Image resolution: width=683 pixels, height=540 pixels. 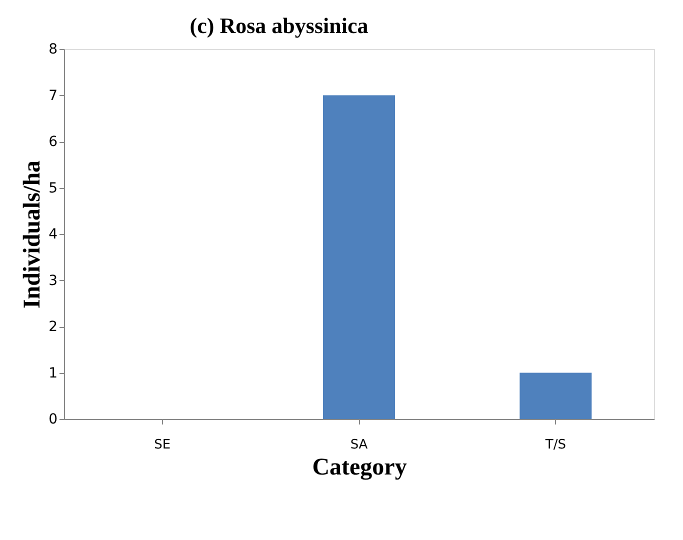 What do you see at coordinates (53, 188) in the screenshot?
I see `y-tick-label: 5` at bounding box center [53, 188].